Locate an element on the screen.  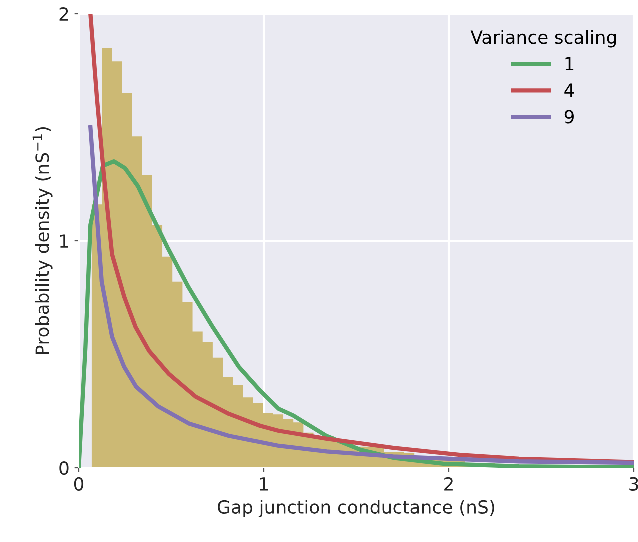
y-axis-title: Probability density (nS$^{−1}$) is located at coordinates (42, 241).